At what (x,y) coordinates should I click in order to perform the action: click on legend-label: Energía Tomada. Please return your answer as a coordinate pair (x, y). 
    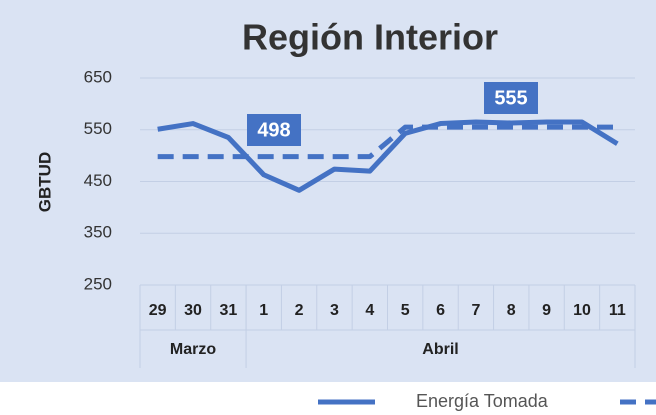
    Looking at the image, I should click on (482, 401).